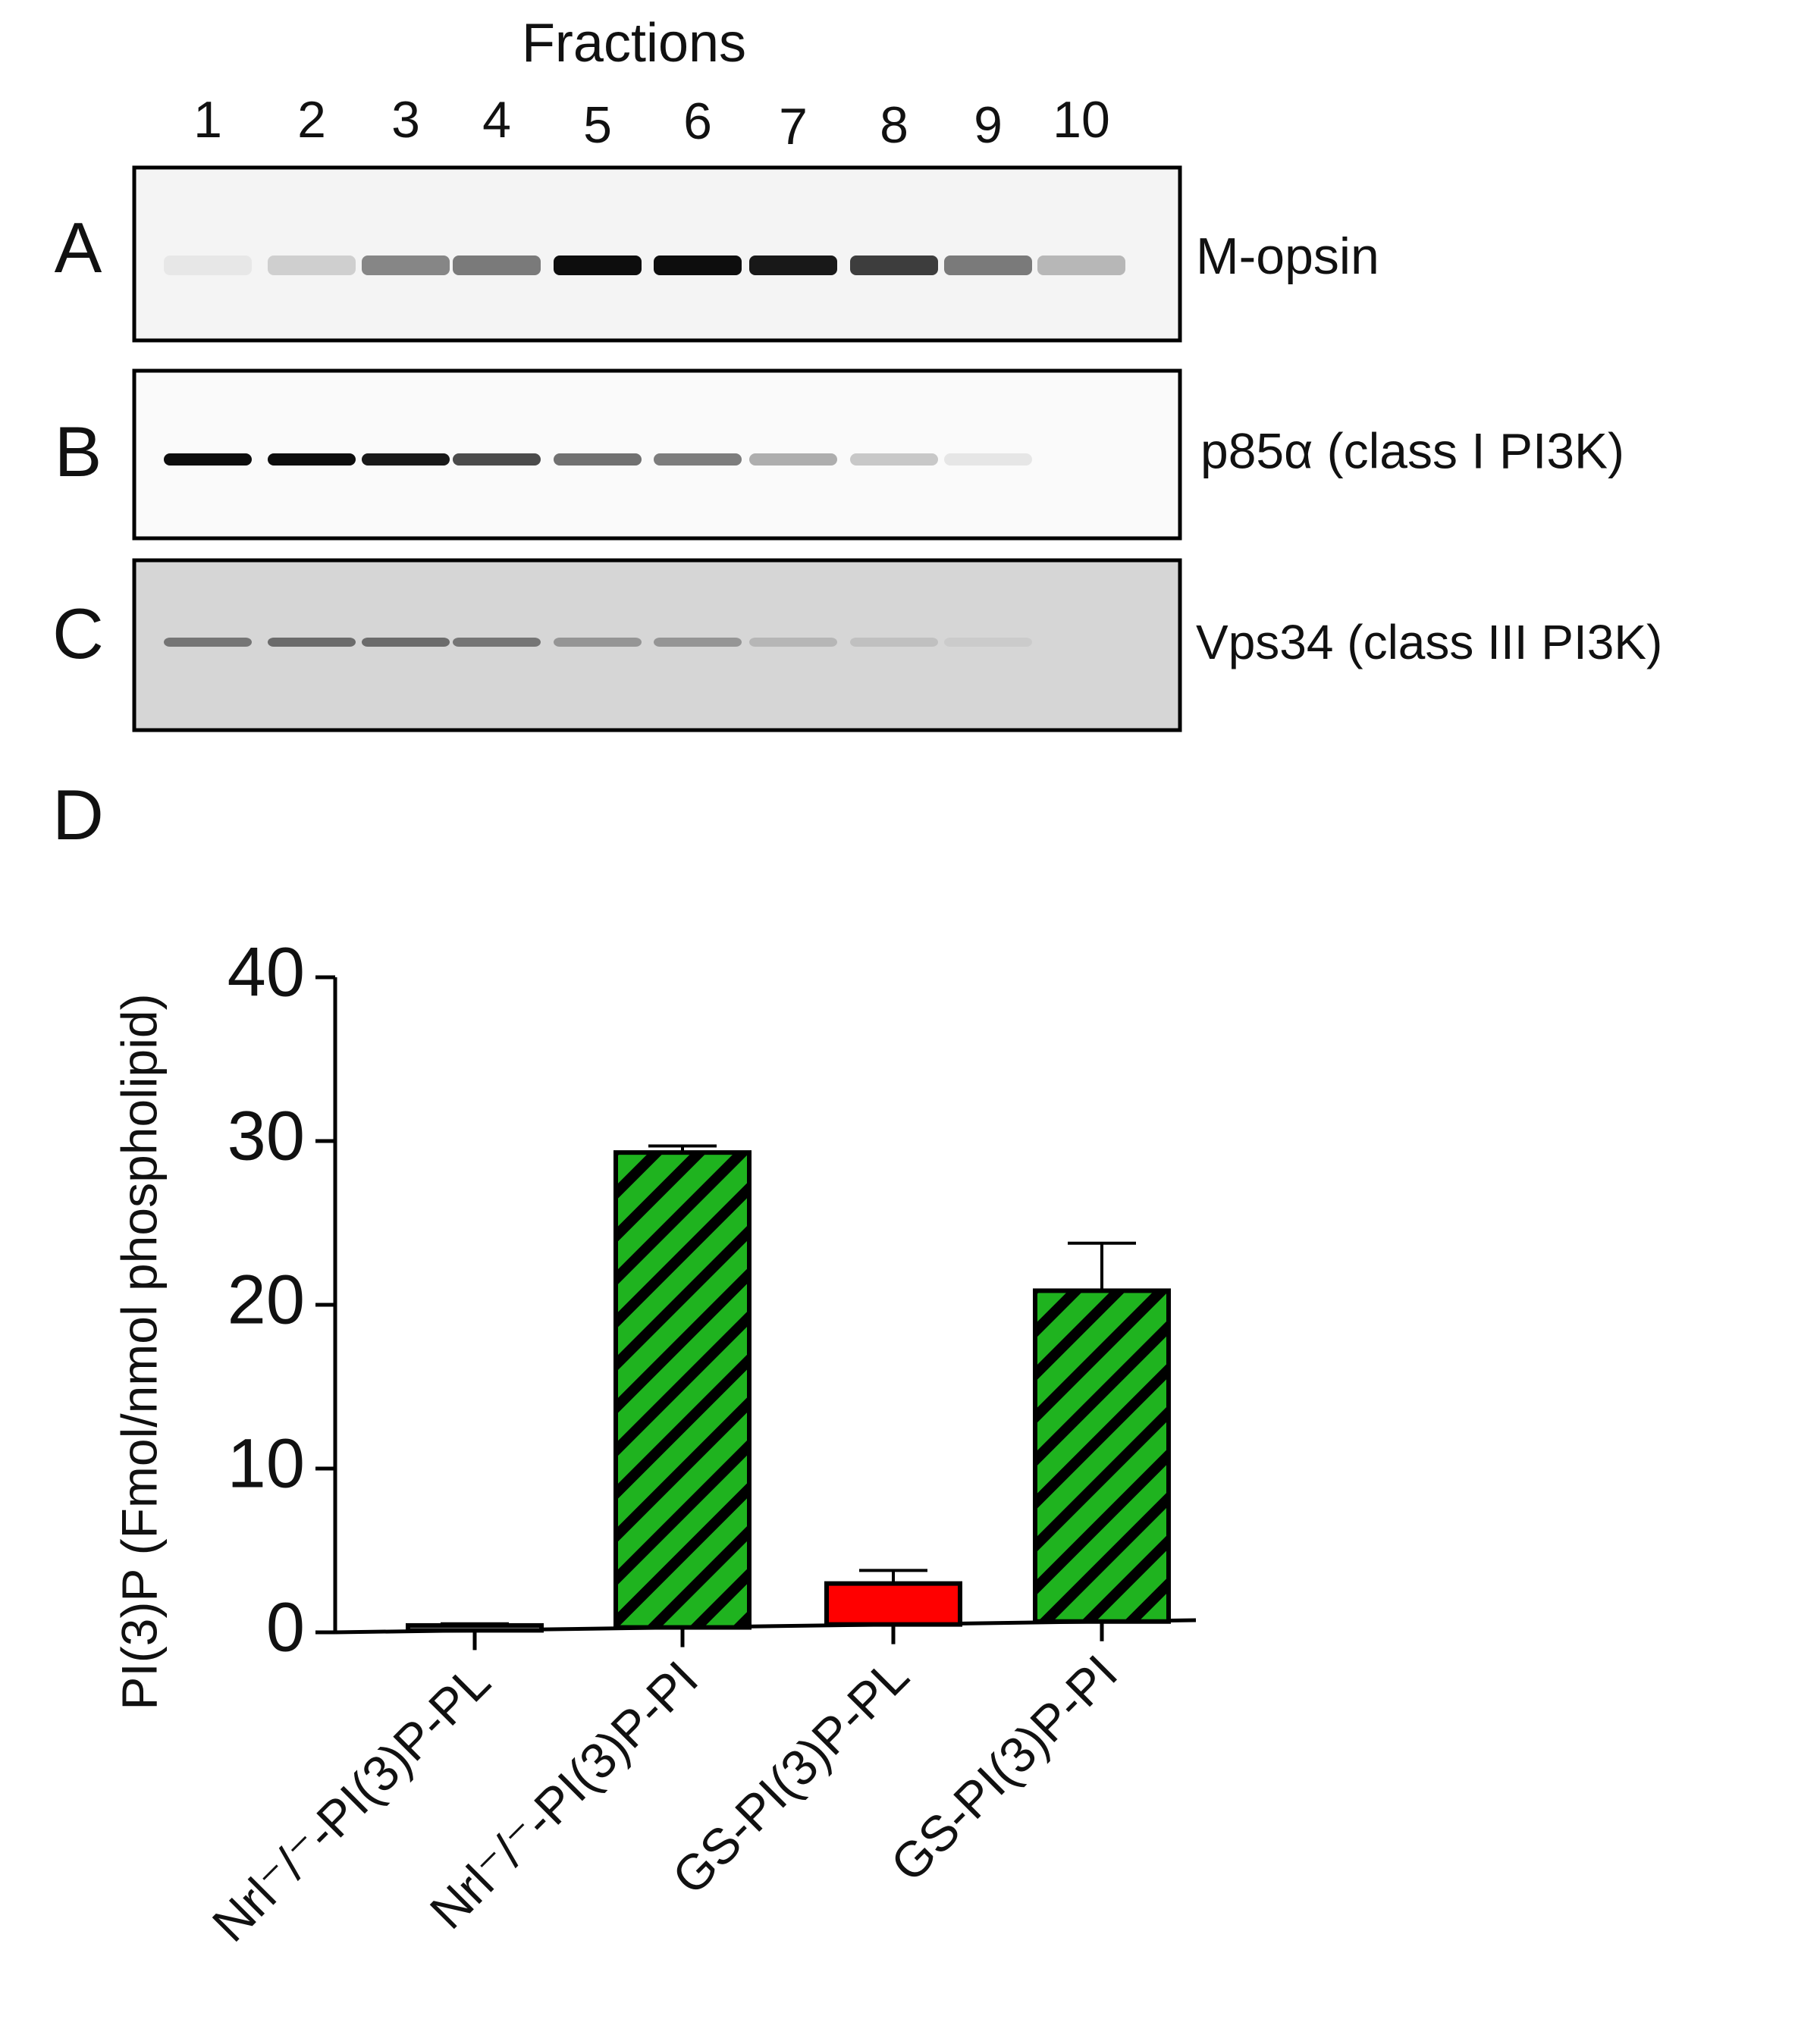 The image size is (1820, 2044). What do you see at coordinates (1004, 1768) in the screenshot?
I see `x-tick-label: GS-PI(3)P-PI` at bounding box center [1004, 1768].